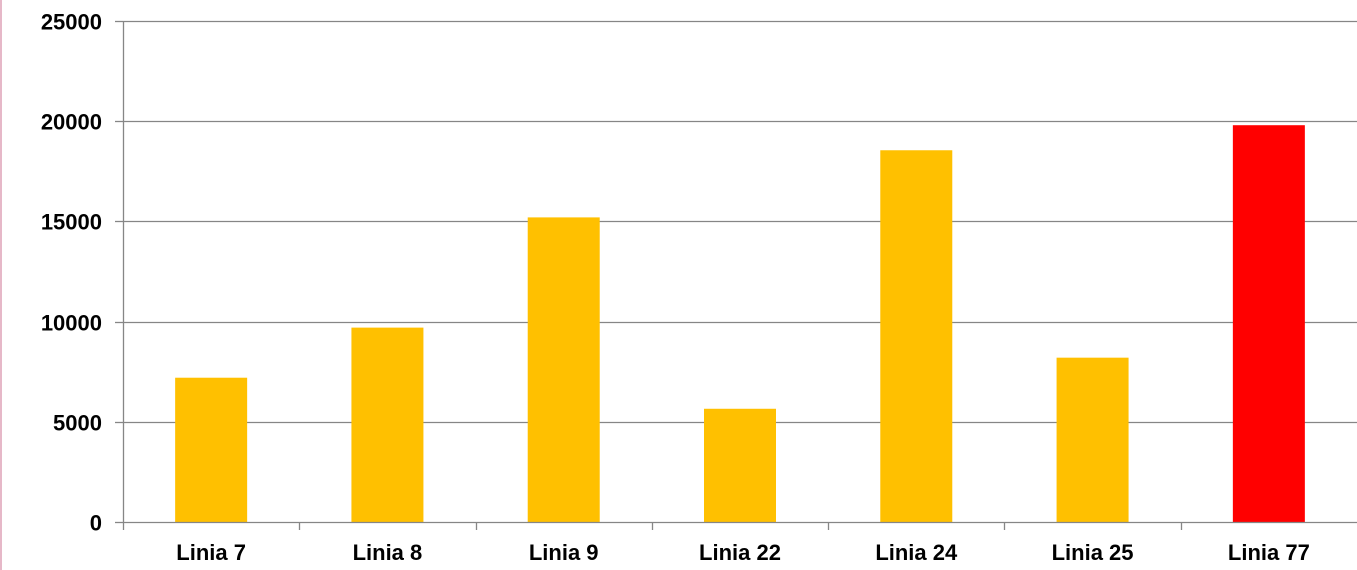  I want to click on left-edge-line, so click(1, 285).